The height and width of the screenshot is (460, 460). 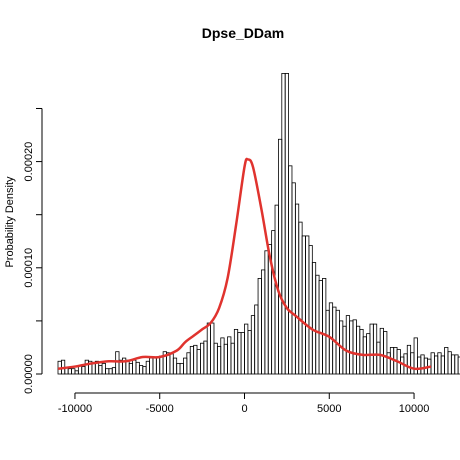 I want to click on x-tick-label: 10000, so click(x=414, y=409).